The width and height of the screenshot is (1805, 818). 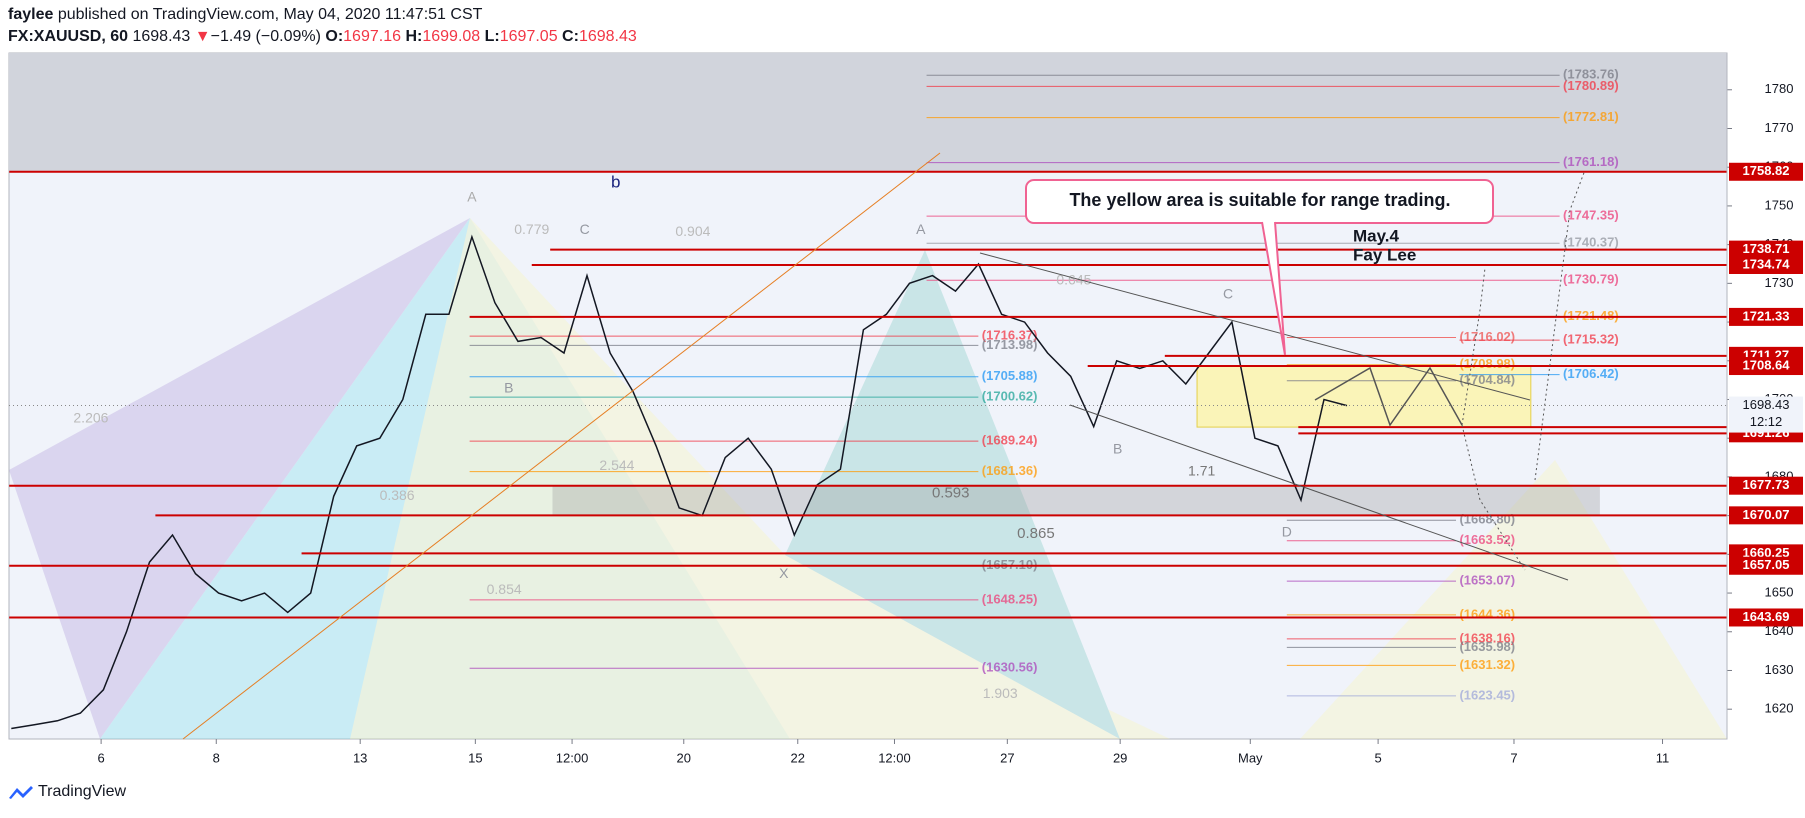 I want to click on x-tick-label: 11, so click(x=1663, y=757).